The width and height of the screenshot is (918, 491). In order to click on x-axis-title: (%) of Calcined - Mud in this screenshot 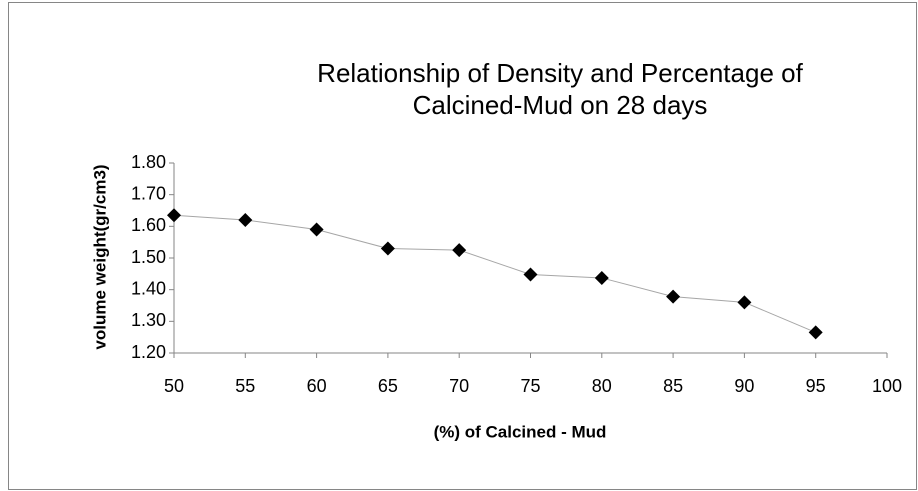, I will do `click(520, 431)`.